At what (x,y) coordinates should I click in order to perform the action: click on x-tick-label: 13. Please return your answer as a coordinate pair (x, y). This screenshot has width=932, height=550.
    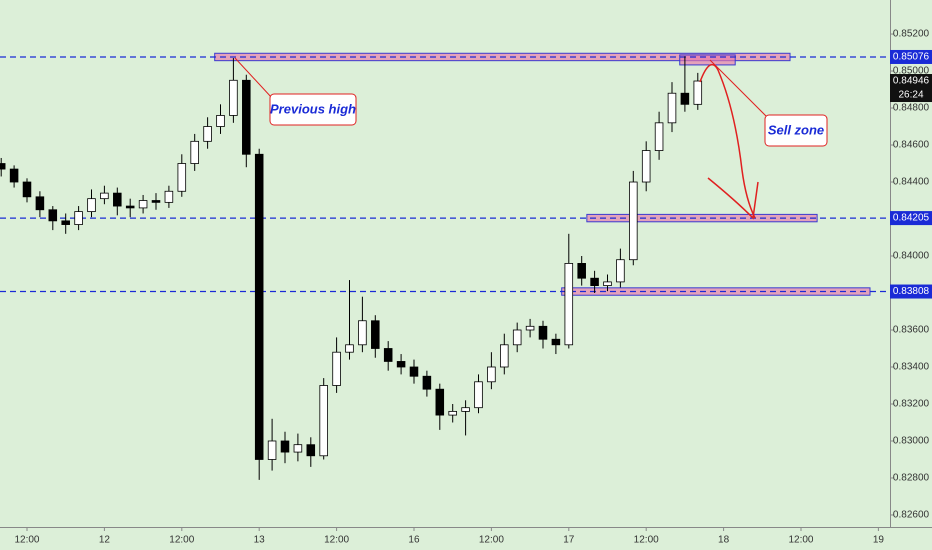
    Looking at the image, I should click on (260, 540).